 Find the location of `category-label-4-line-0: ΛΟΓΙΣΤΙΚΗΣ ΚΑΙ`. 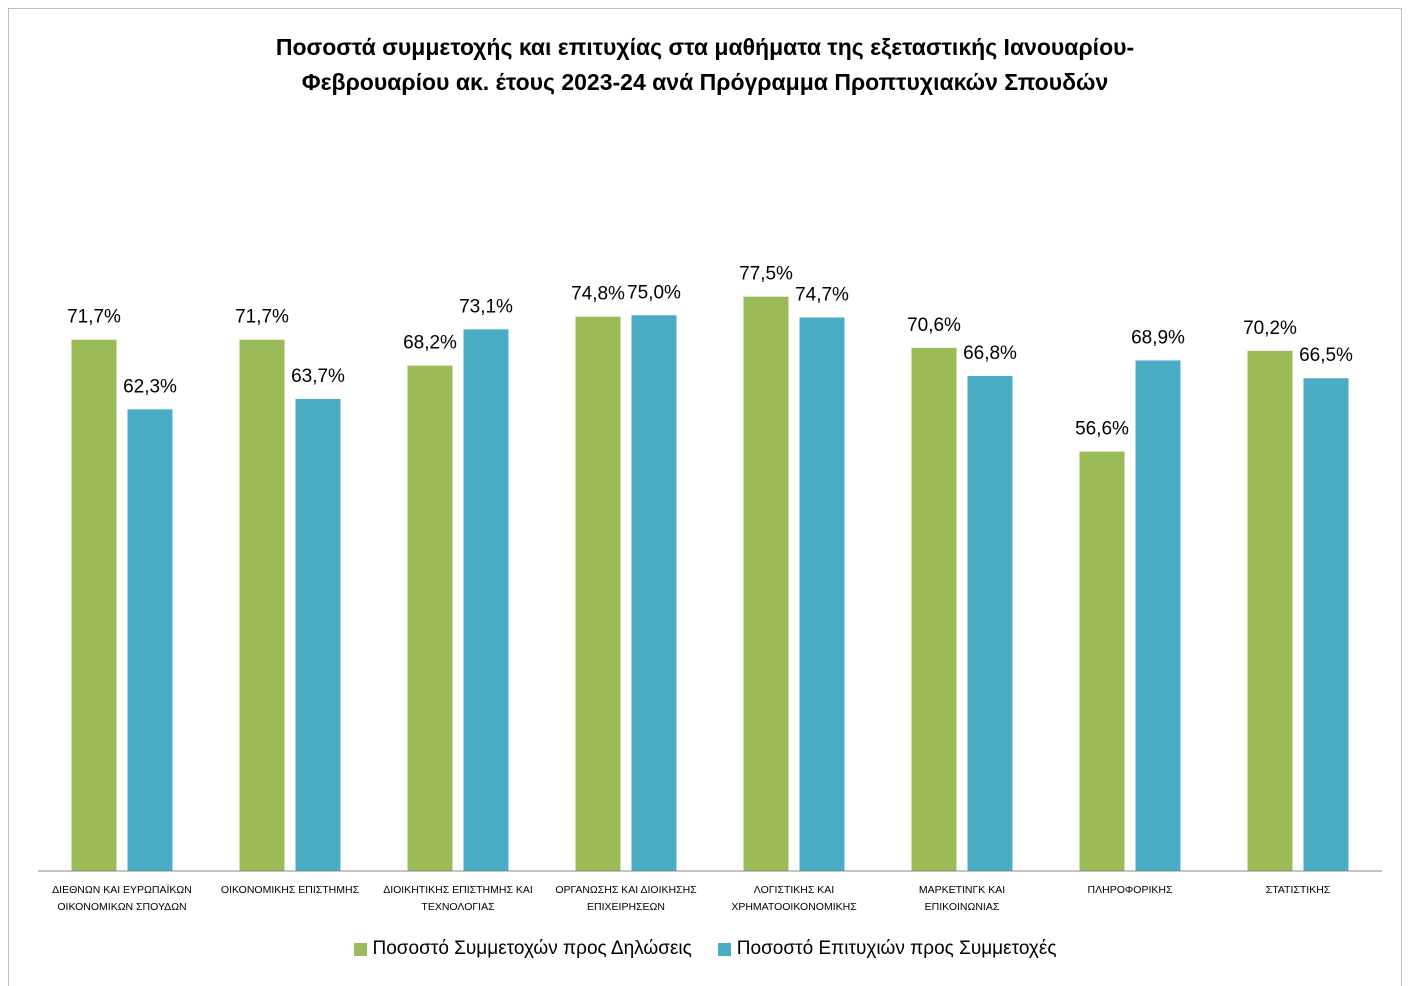

category-label-4-line-0: ΛΟΓΙΣΤΙΚΗΣ ΚΑΙ is located at coordinates (794, 890).